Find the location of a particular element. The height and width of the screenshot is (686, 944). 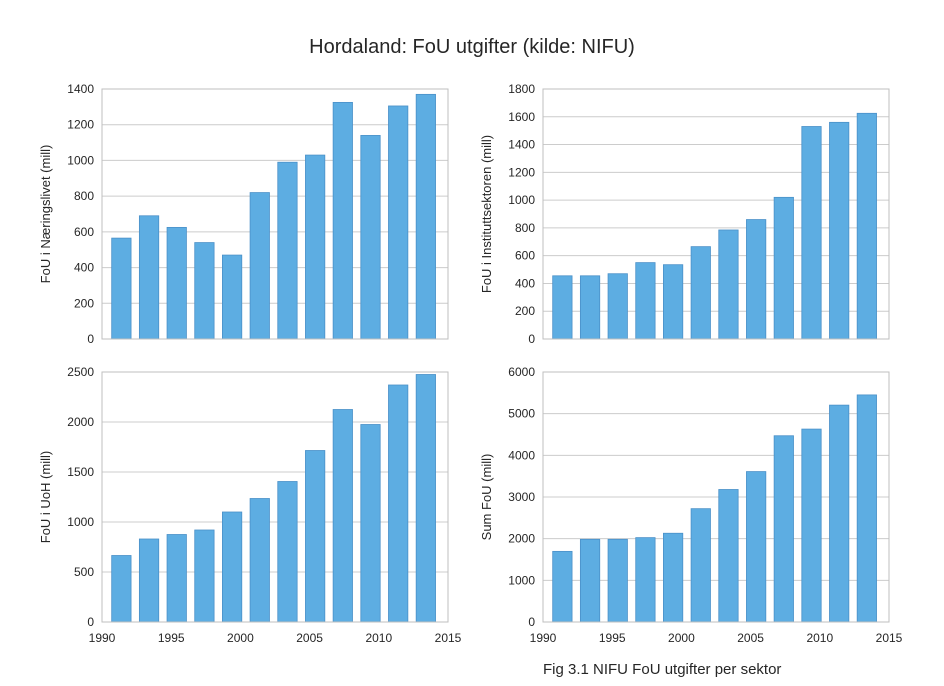

figure-title: Hordaland: FoU utgifter (kilde: NIFU) is located at coordinates (472, 47).